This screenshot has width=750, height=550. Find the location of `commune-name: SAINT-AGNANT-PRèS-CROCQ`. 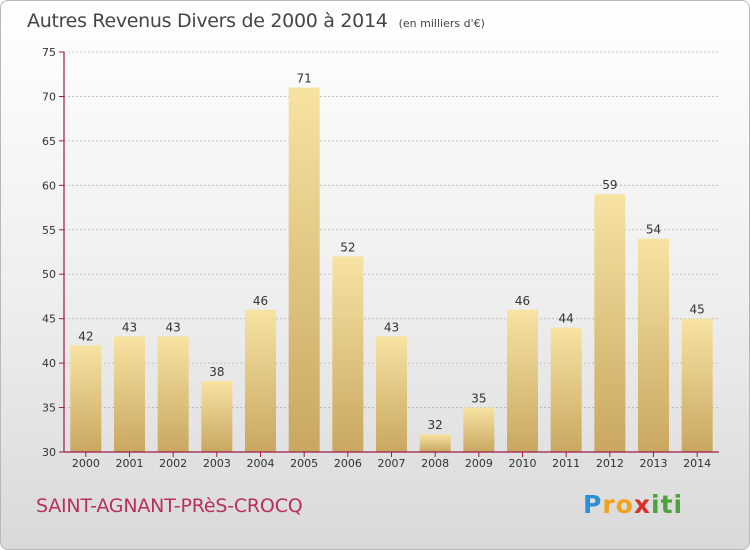

commune-name: SAINT-AGNANT-PRèS-CROCQ is located at coordinates (169, 506).